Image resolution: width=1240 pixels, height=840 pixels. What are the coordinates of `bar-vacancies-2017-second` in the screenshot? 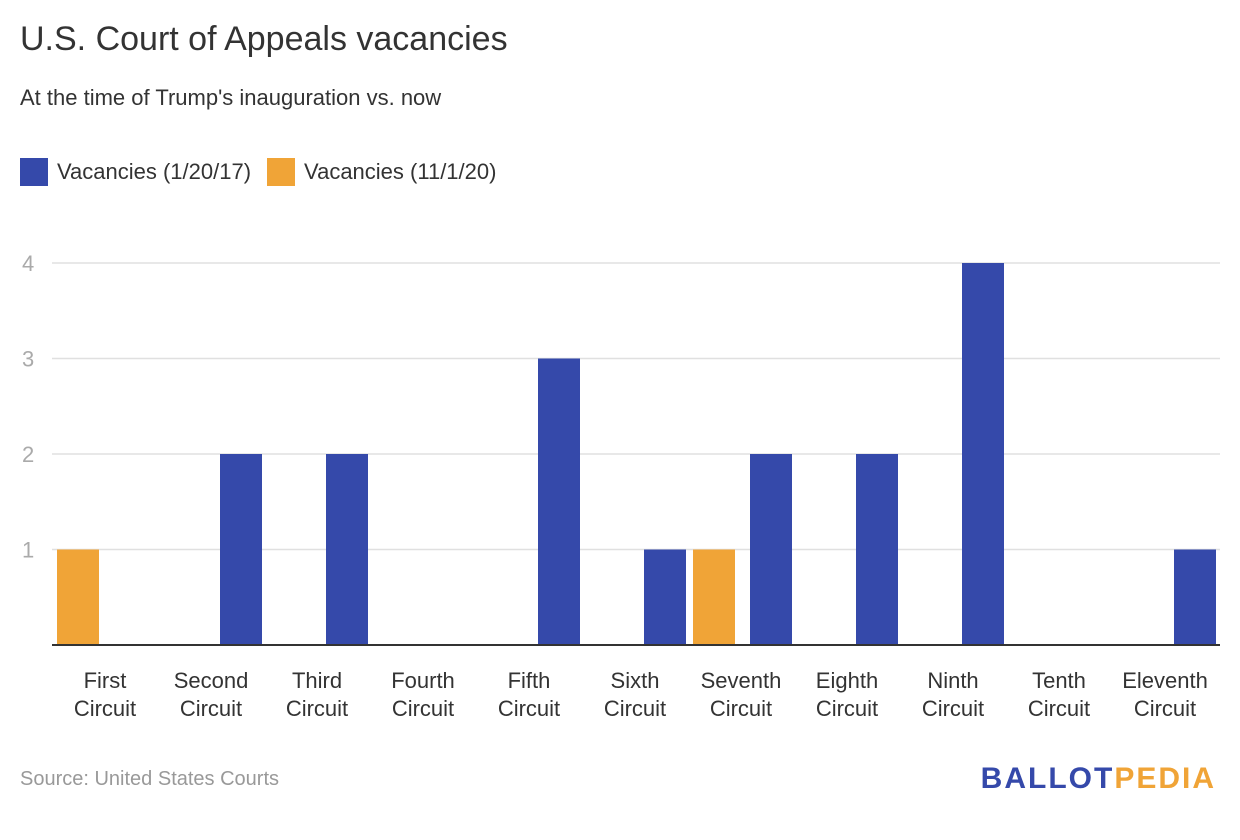 It's located at (241, 549).